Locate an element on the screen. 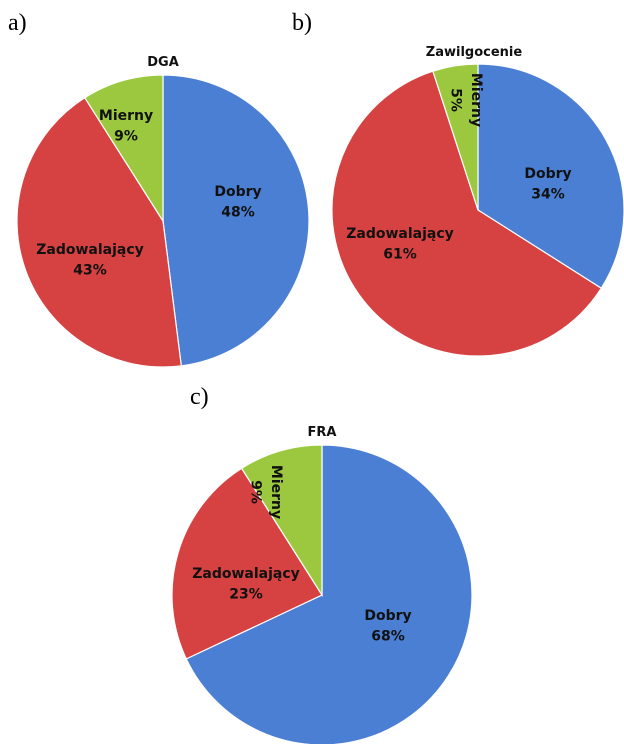  slice-percent-zadowalajcy: 43% is located at coordinates (90, 270).